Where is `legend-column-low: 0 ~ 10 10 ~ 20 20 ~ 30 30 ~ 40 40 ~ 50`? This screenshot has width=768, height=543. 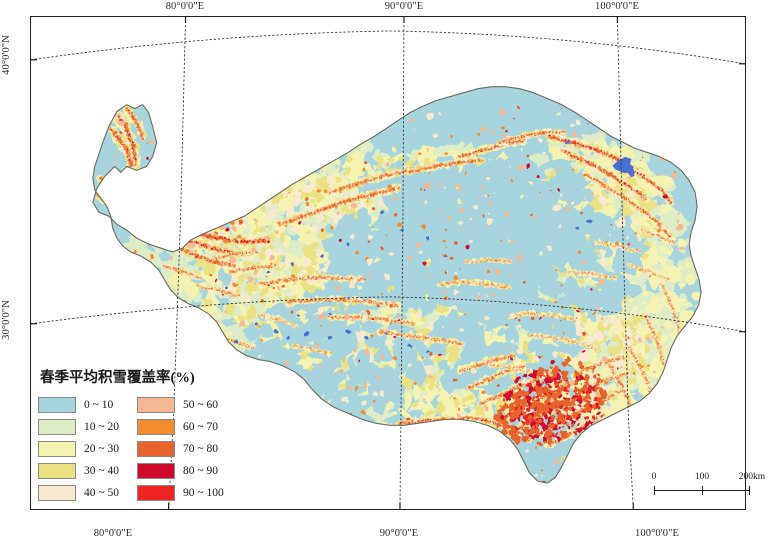
legend-column-low: 0 ~ 10 10 ~ 20 20 ~ 30 30 ~ 40 40 ~ 50 is located at coordinates (78, 448).